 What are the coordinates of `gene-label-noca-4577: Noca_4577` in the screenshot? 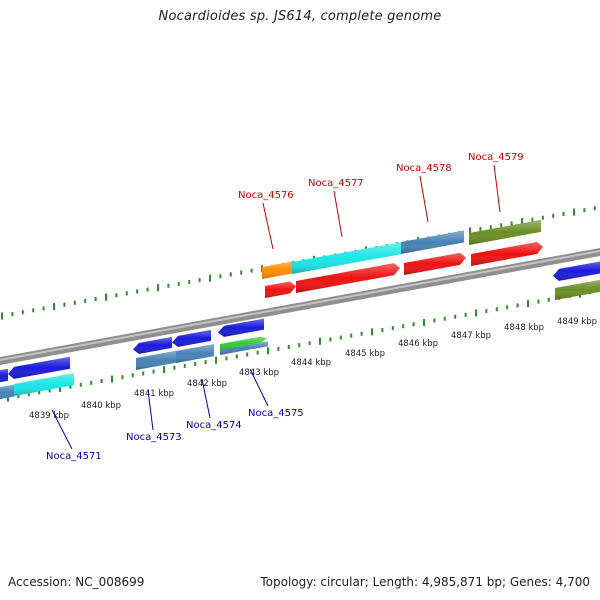 It's located at (336, 183).